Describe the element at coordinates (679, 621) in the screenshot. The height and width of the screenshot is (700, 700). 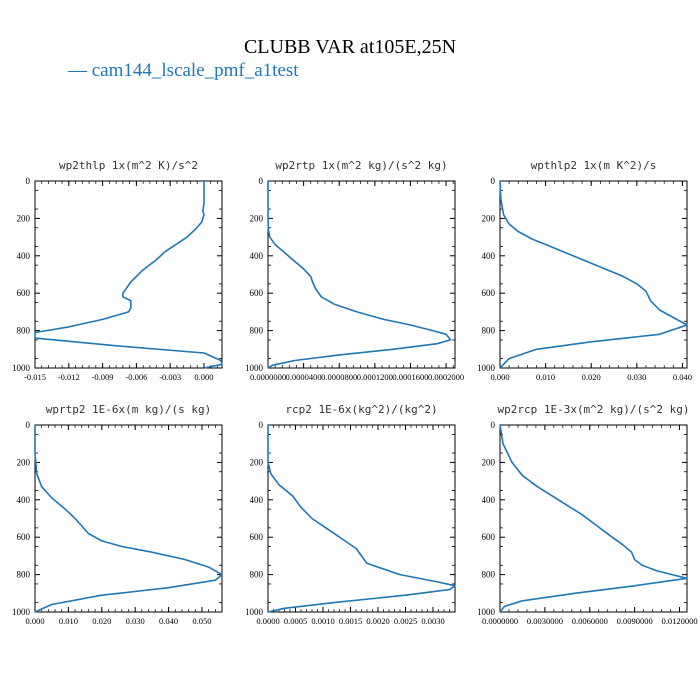
I see `x-tick-label: 0.0120000` at that location.